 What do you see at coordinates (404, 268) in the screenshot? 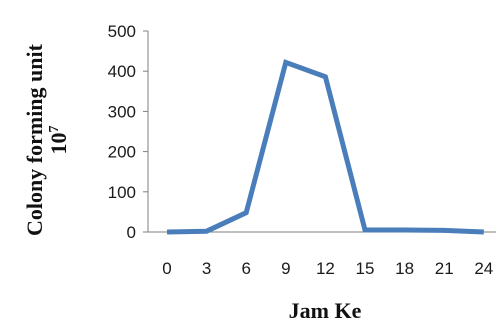
I see `x-tick-label: 18` at bounding box center [404, 268].